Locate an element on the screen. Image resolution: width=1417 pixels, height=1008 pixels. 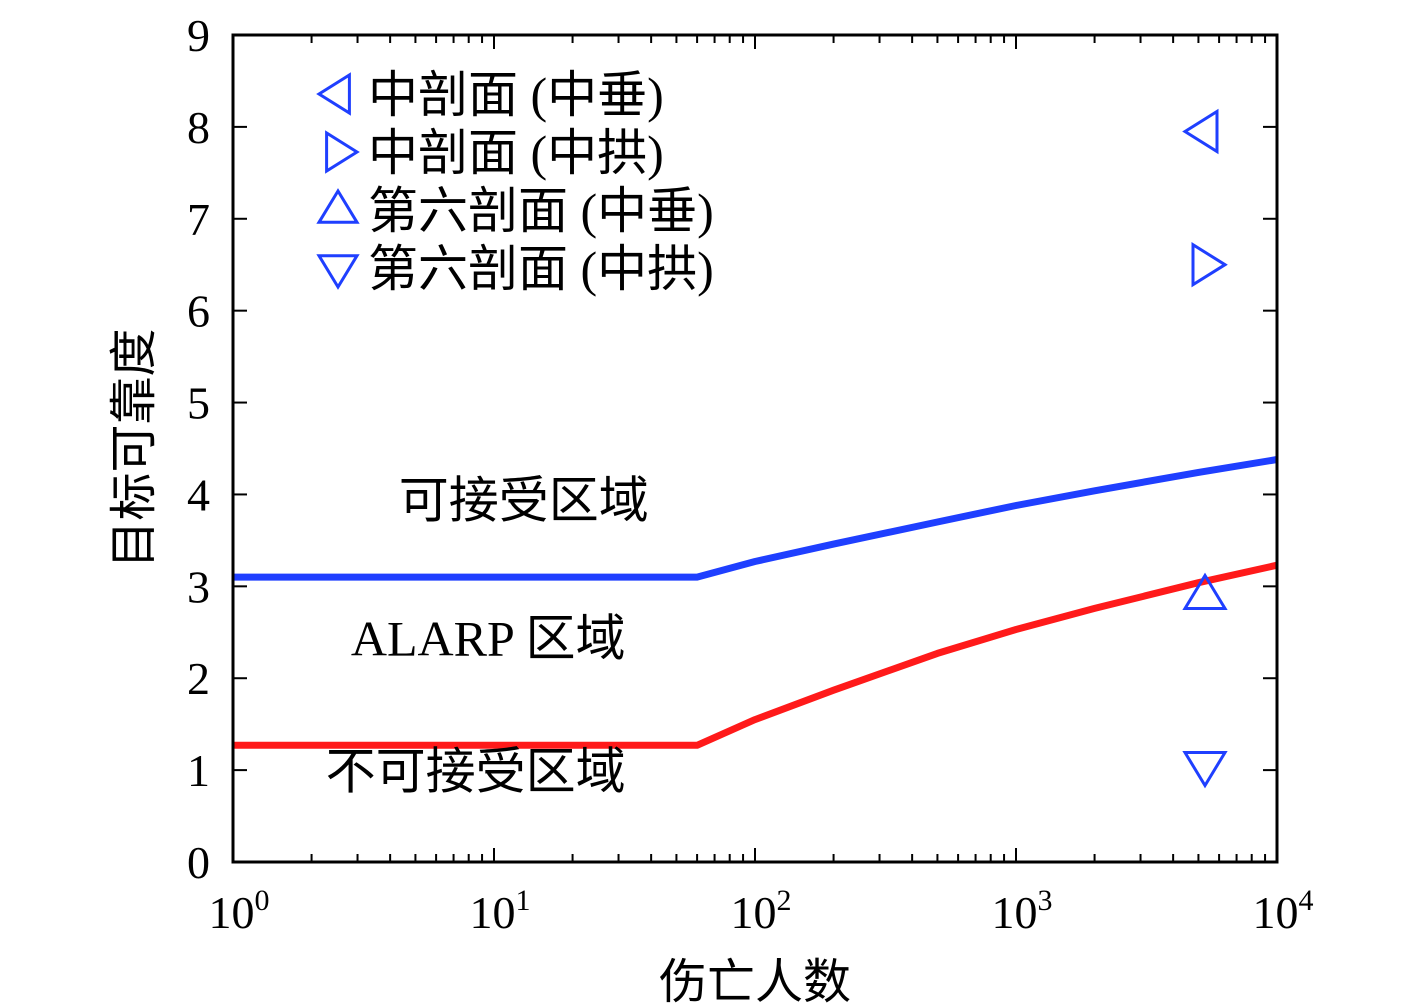
y-tick-label: 7 is located at coordinates (198, 219).